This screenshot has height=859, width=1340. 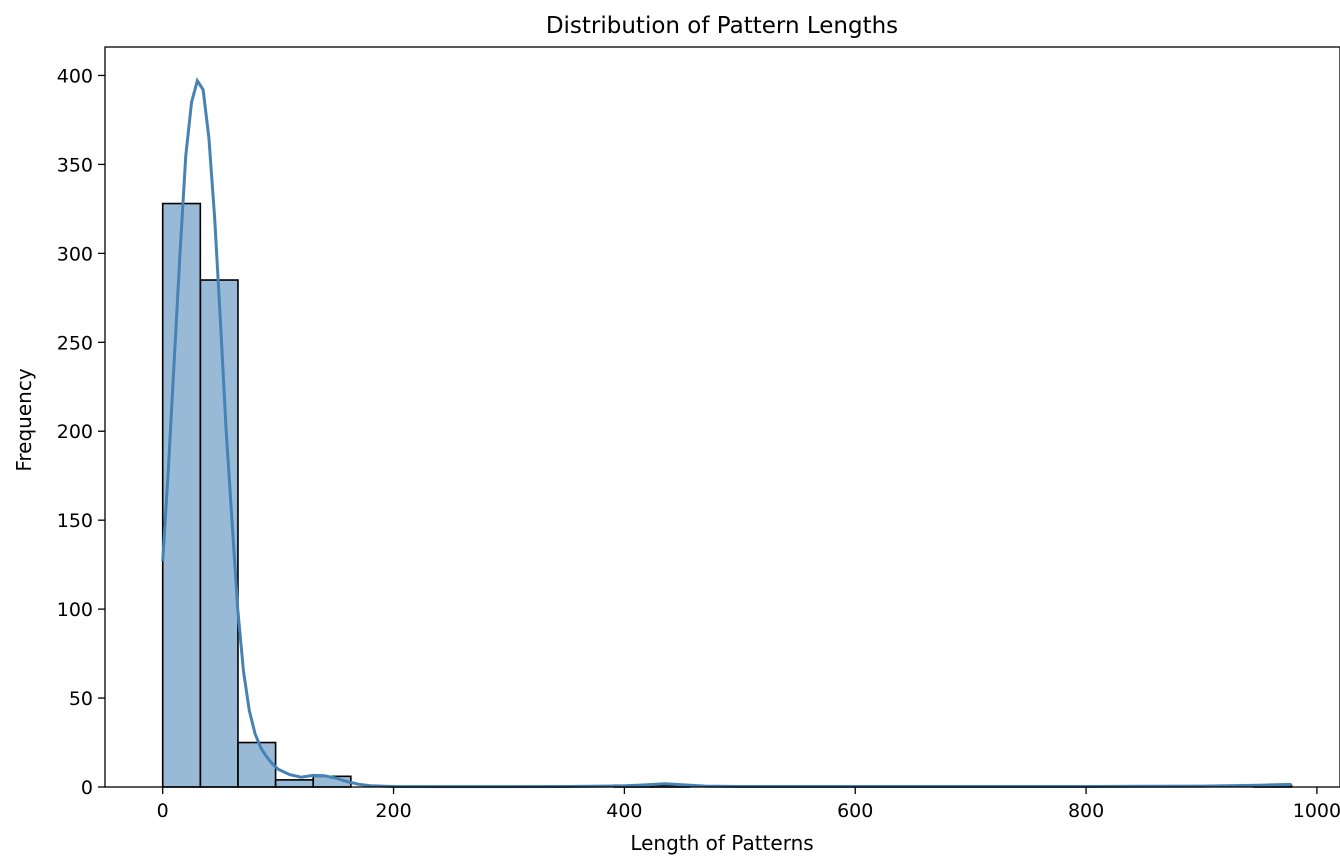 I want to click on x-tick-label-1: 200, so click(x=393, y=811).